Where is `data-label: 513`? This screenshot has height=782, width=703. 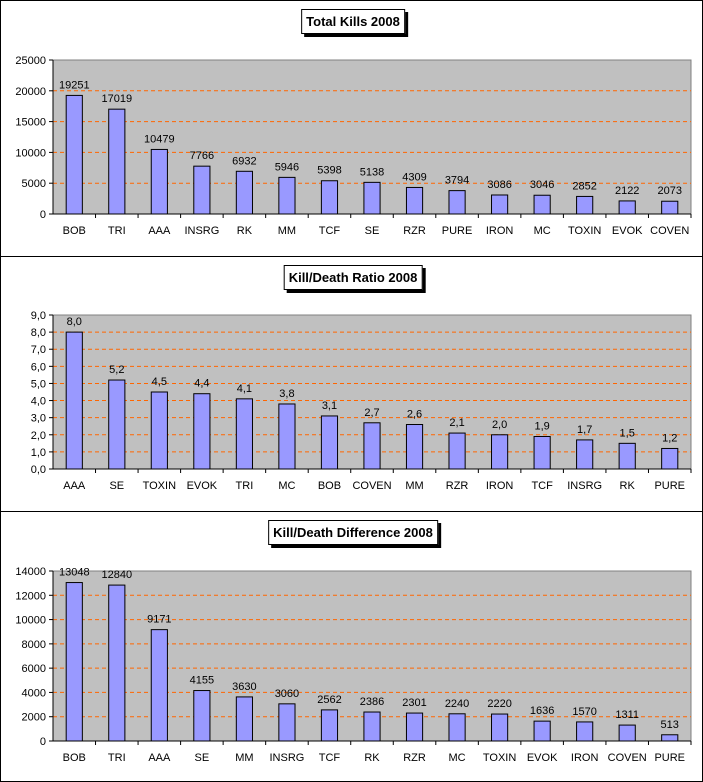 data-label: 513 is located at coordinates (670, 725).